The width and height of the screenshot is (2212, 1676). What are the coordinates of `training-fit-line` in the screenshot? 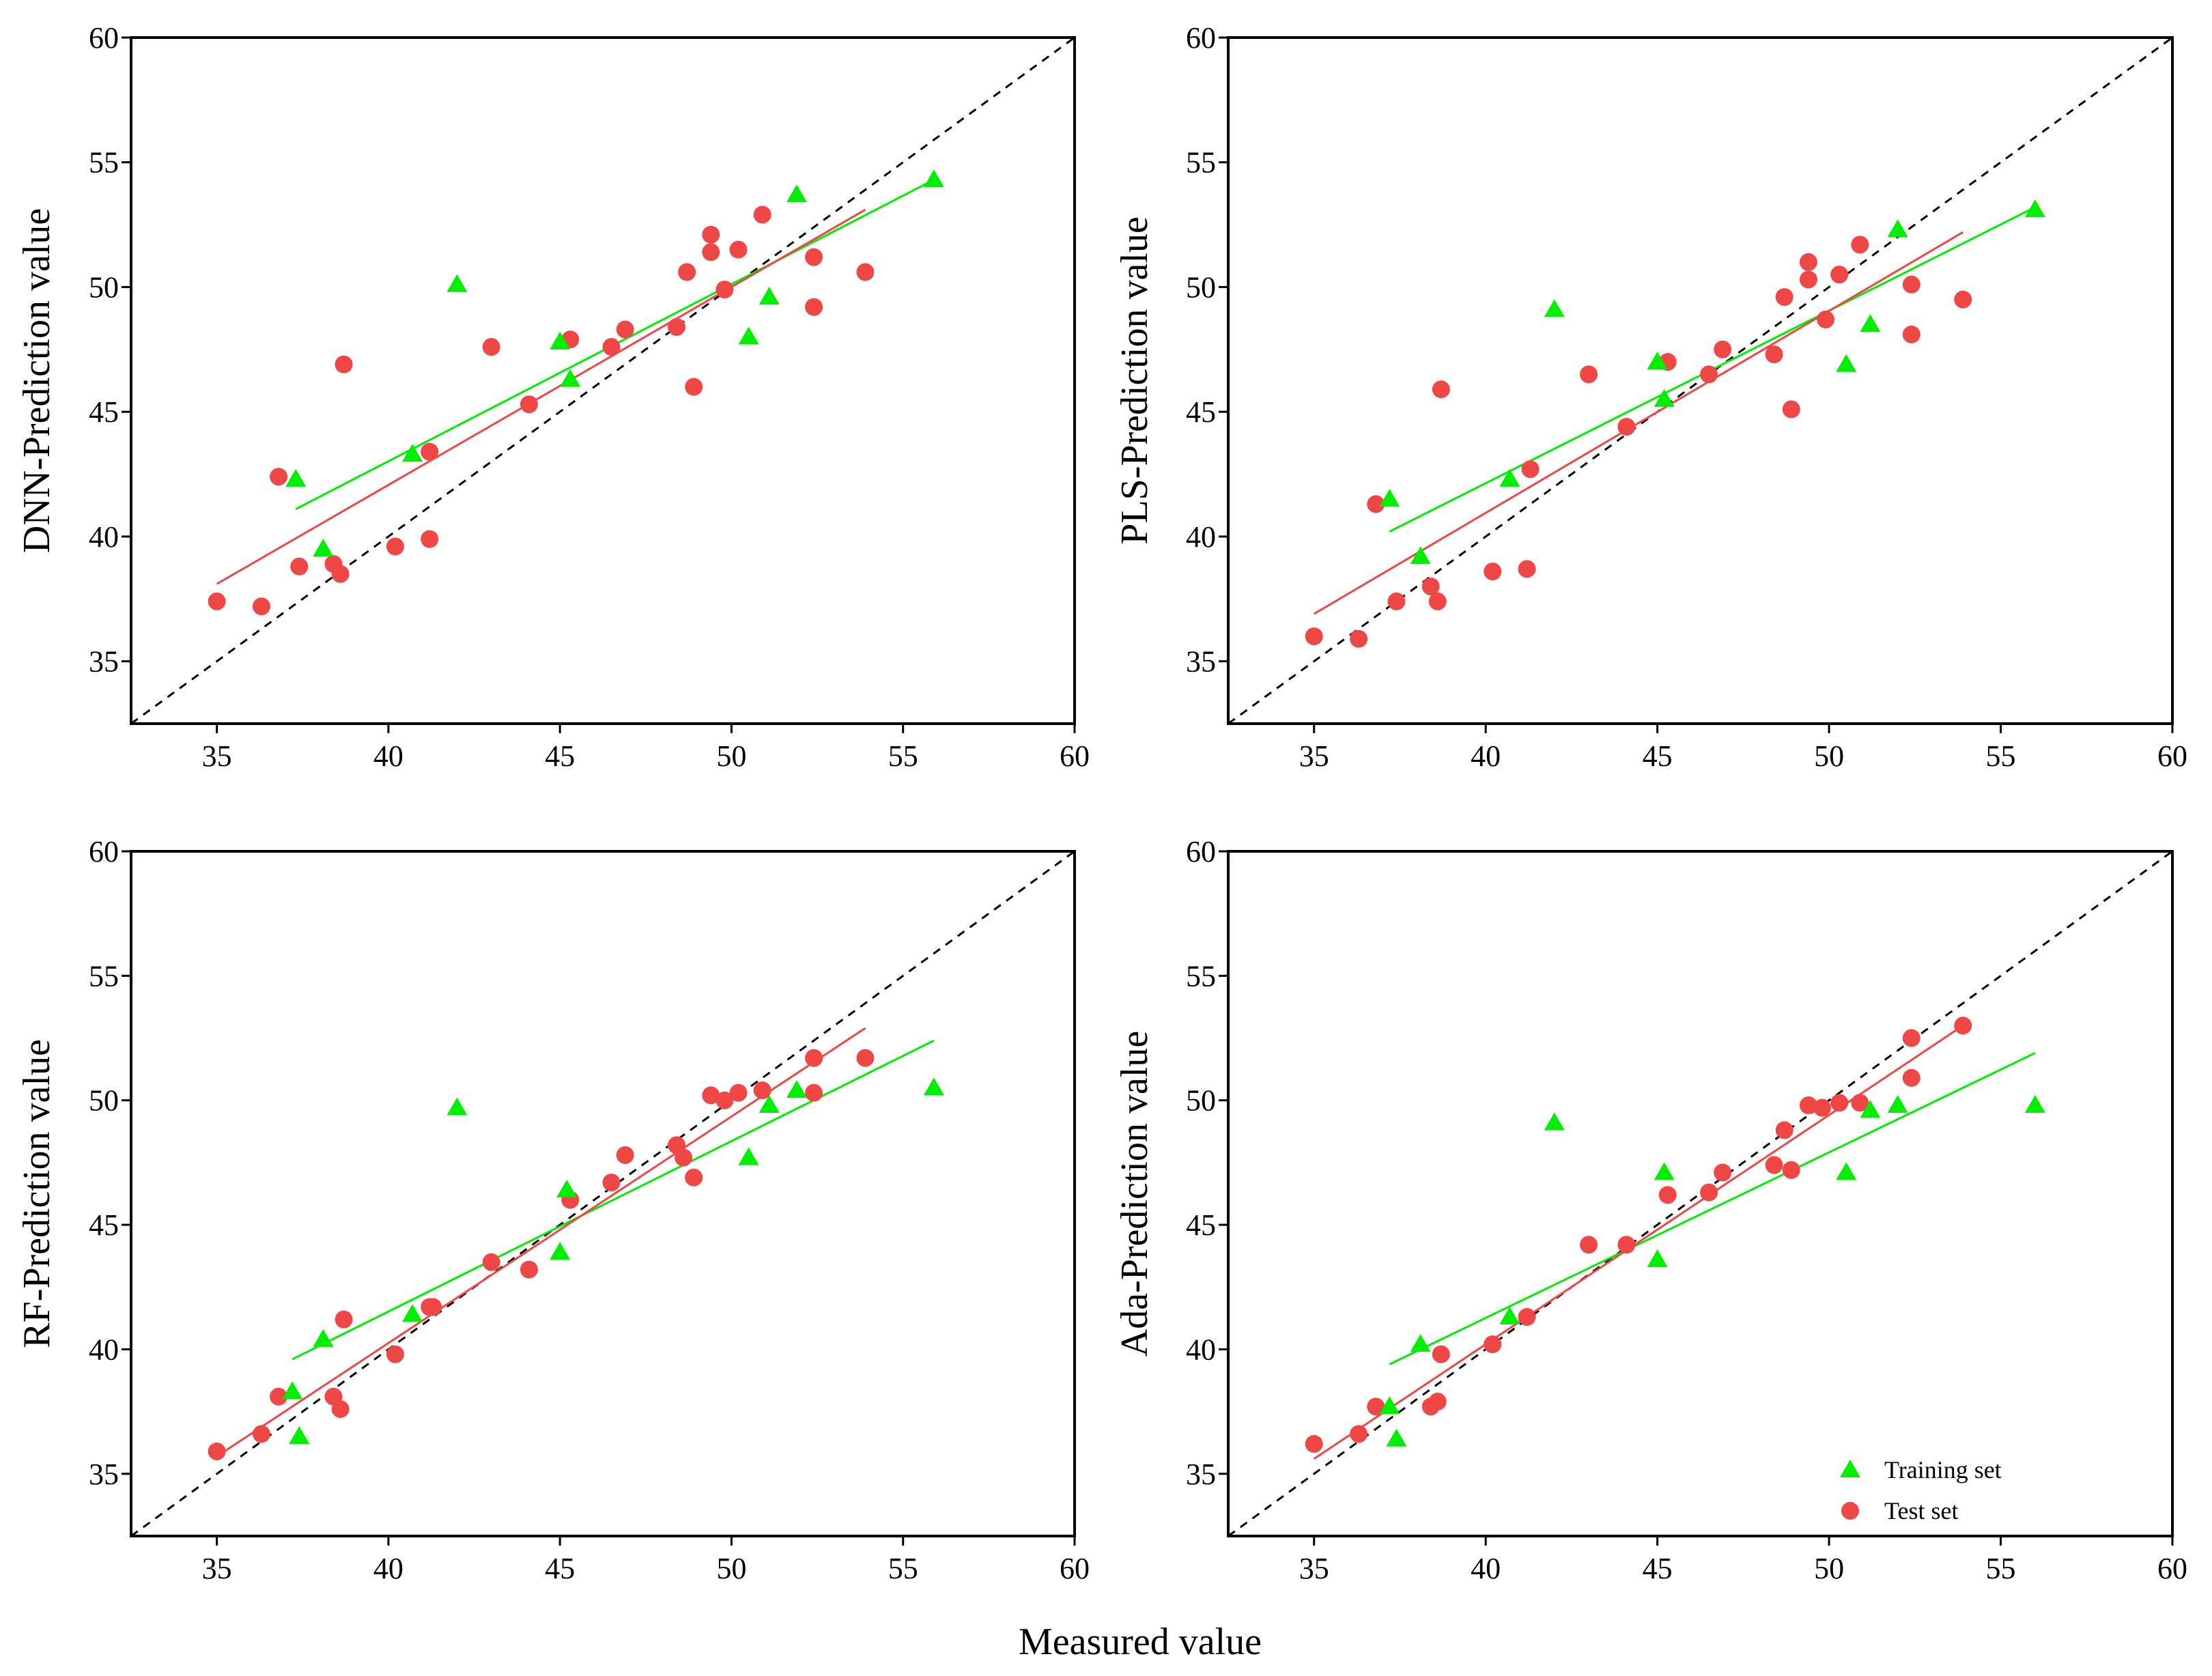 It's located at (1712, 1208).